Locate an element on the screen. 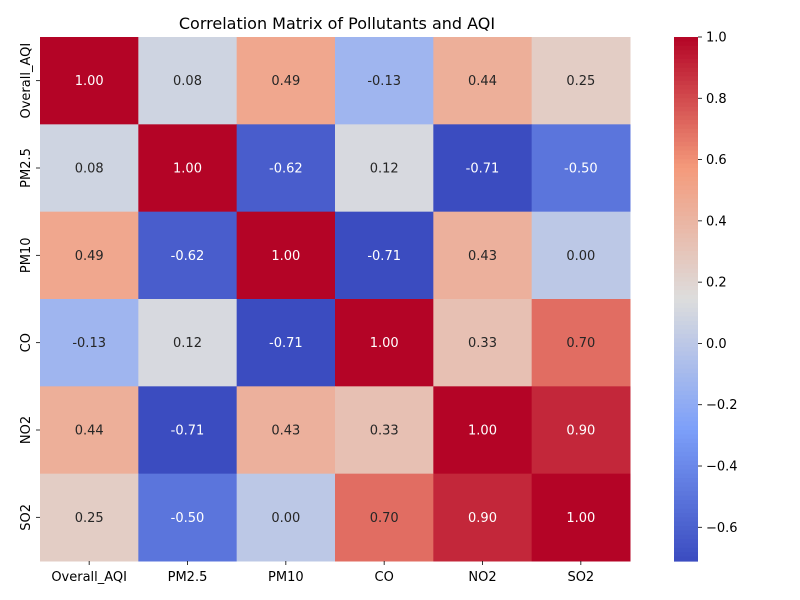 This screenshot has height=600, width=800. colorbar-tick-label: −0.2 is located at coordinates (722, 405).